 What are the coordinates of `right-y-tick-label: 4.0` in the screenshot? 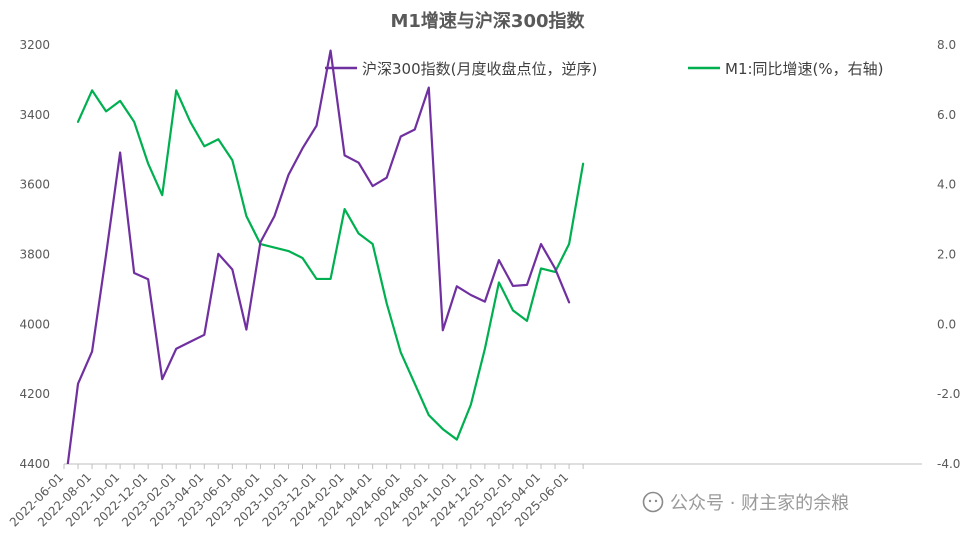 It's located at (946, 185).